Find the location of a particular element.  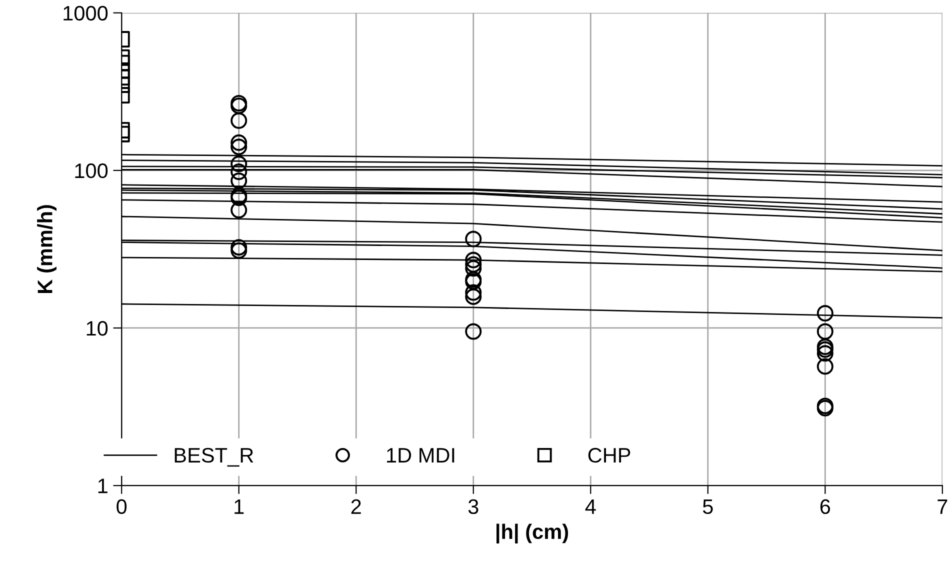

y-tick-label: 1000 is located at coordinates (86, 13).